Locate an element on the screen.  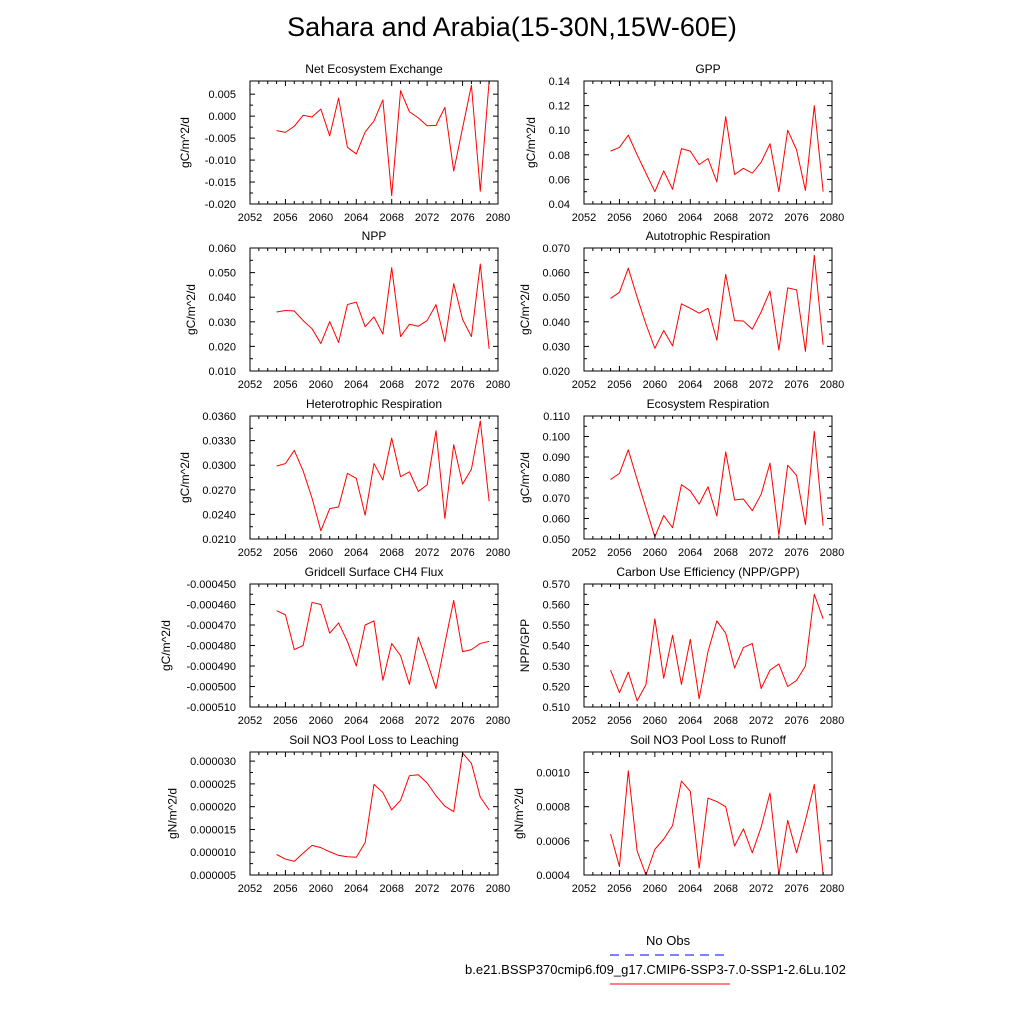
y-tick-label: 0.12 is located at coordinates (559, 107).